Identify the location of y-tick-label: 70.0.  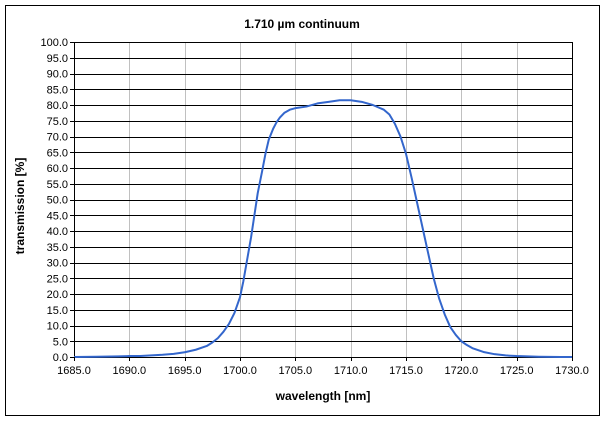
(57, 138).